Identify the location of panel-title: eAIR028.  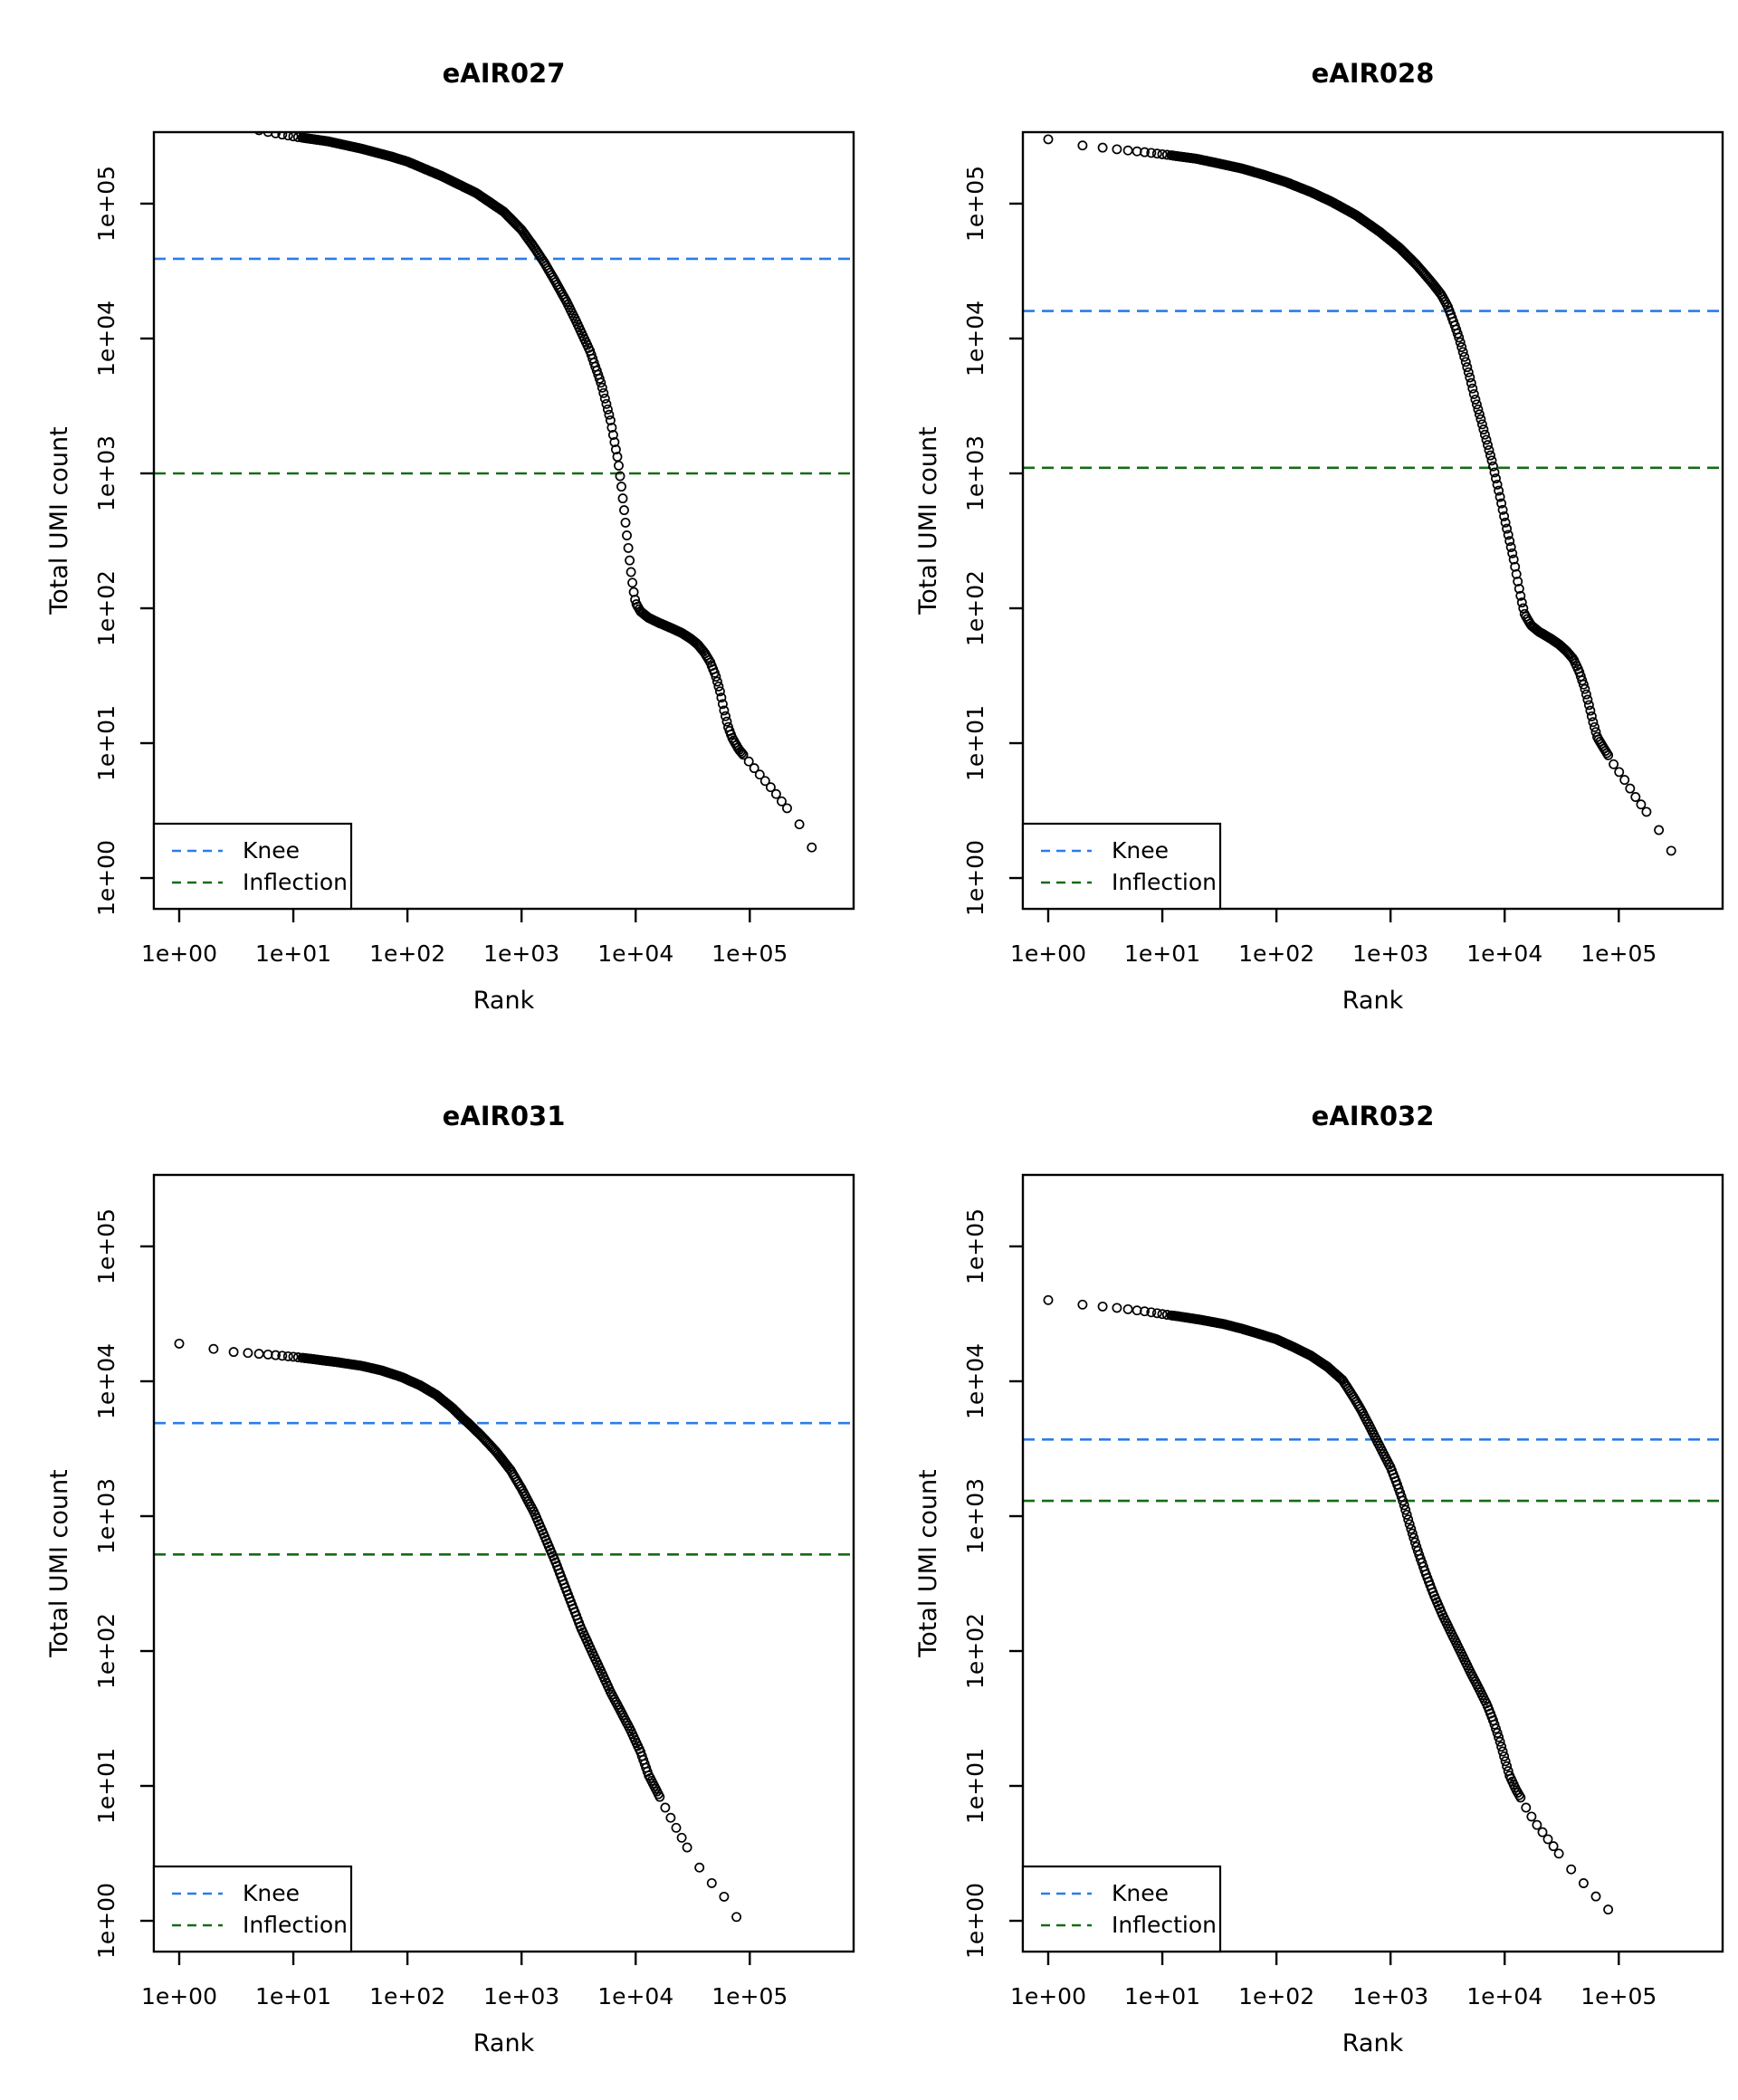
(1373, 73).